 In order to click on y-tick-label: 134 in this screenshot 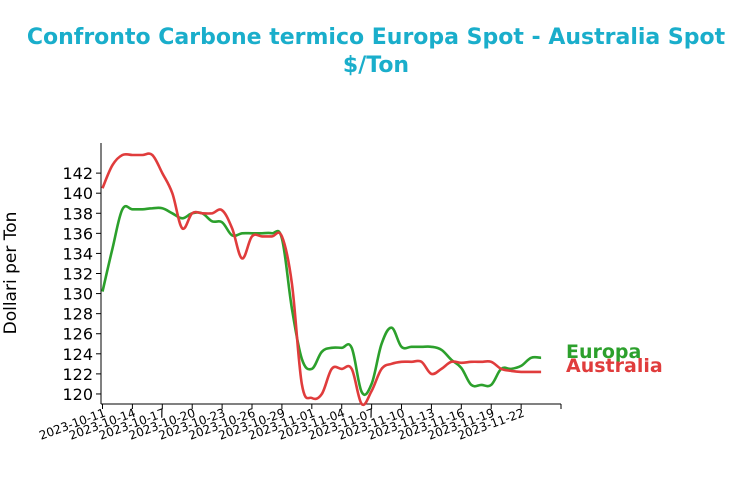, I will do `click(77, 253)`.